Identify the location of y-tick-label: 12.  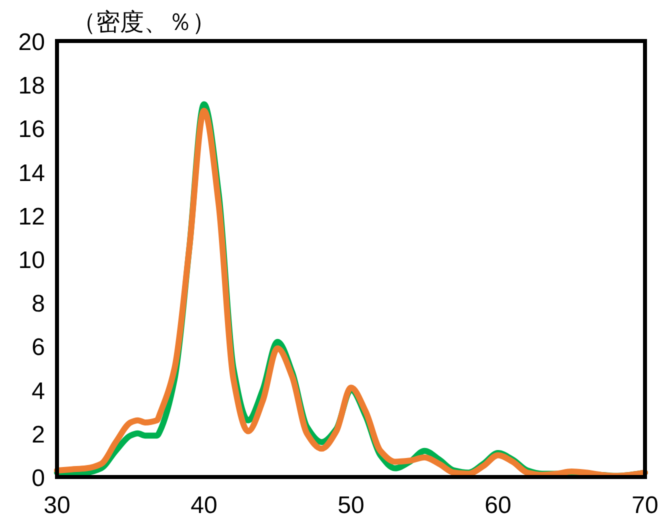
(31, 216).